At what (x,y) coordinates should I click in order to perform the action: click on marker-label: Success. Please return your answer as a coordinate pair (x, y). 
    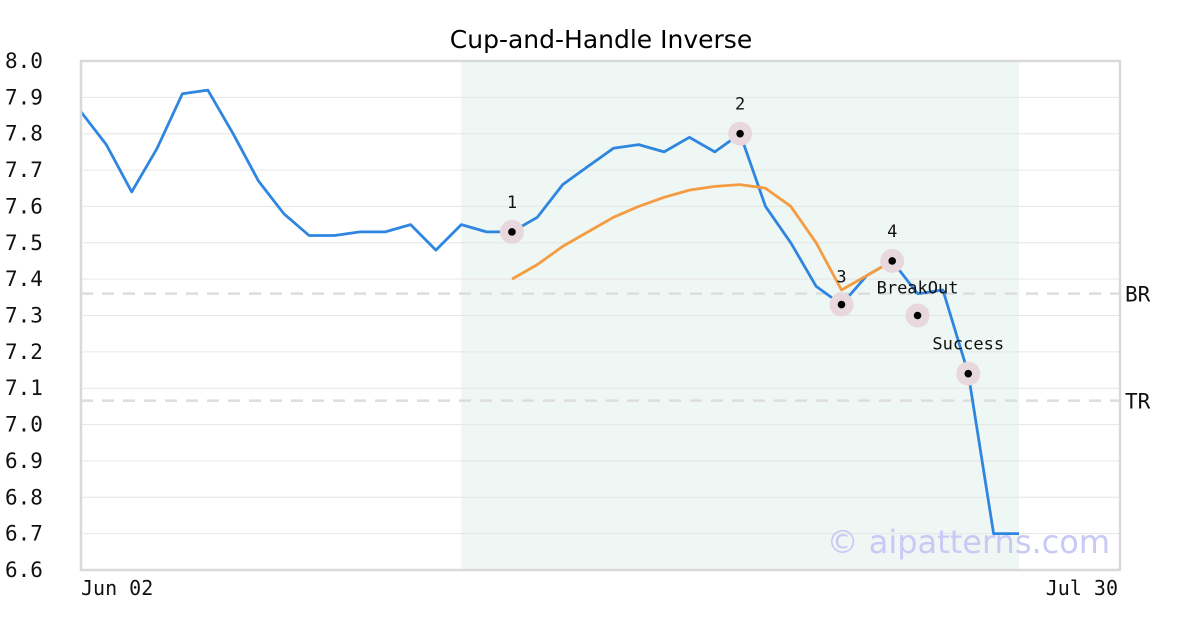
    Looking at the image, I should click on (968, 345).